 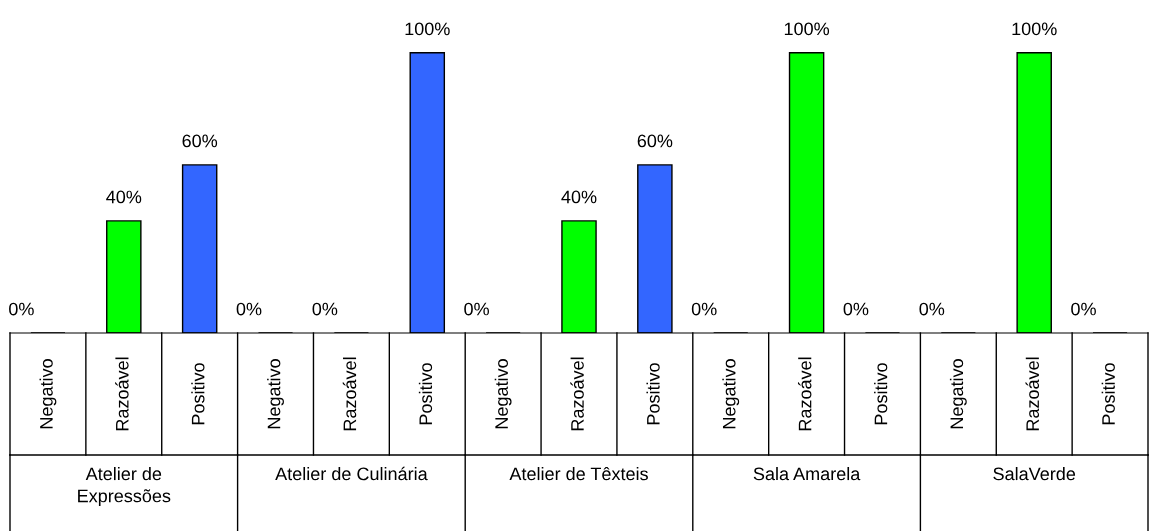 I want to click on text: Sala Amarela, so click(x=807, y=474).